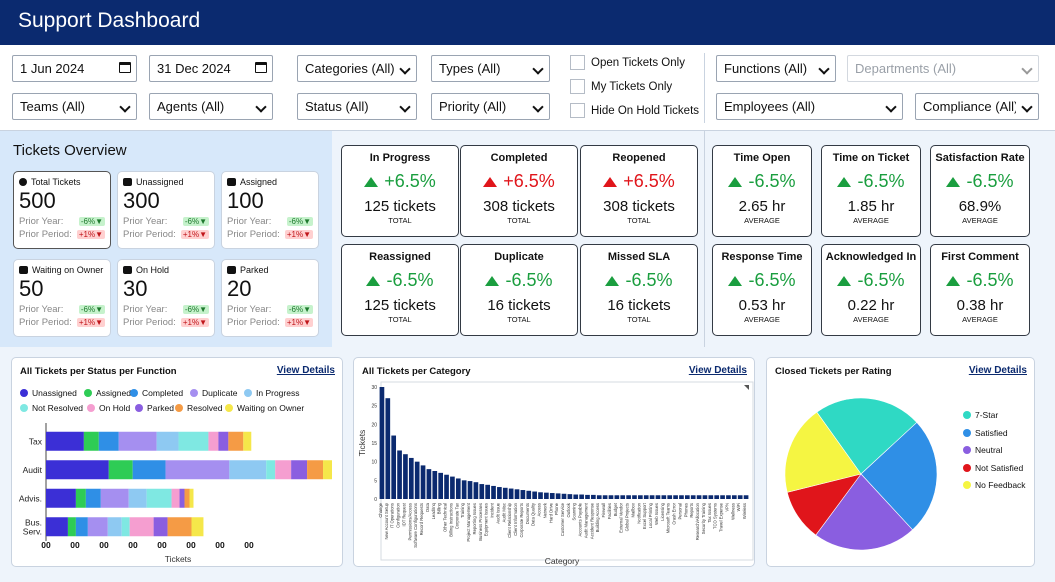  Describe the element at coordinates (823, 452) in the screenshot. I see `pie-slice` at that location.